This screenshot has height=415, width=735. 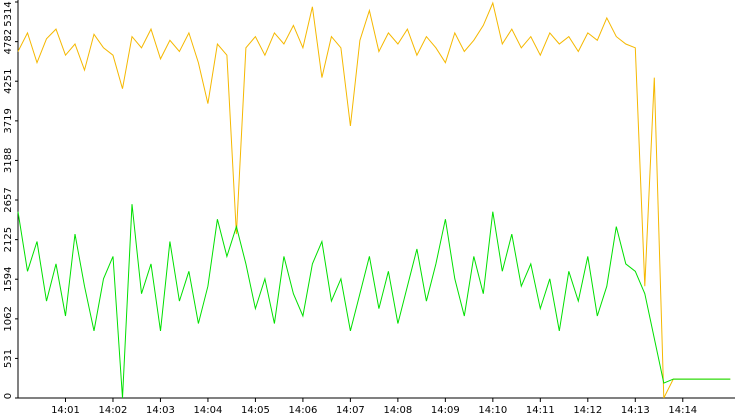 What do you see at coordinates (8, 41) in the screenshot?
I see `y-tick-label: 4782` at bounding box center [8, 41].